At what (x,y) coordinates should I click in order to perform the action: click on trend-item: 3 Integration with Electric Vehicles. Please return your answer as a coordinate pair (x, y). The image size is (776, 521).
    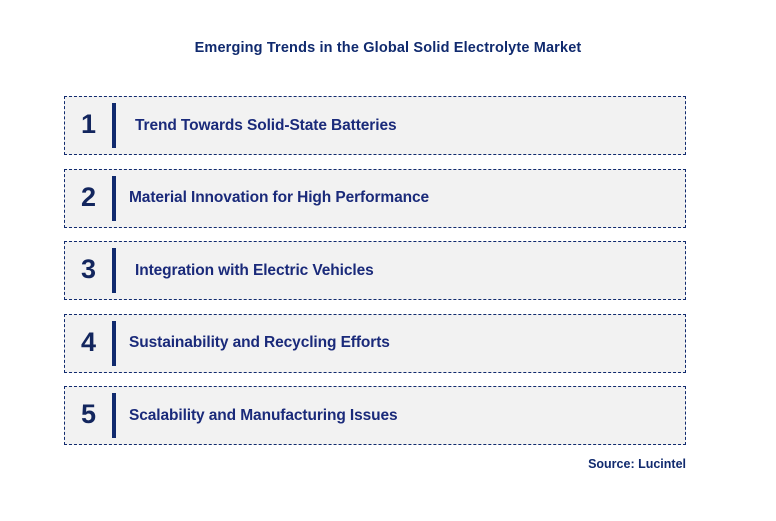
    Looking at the image, I should click on (375, 270).